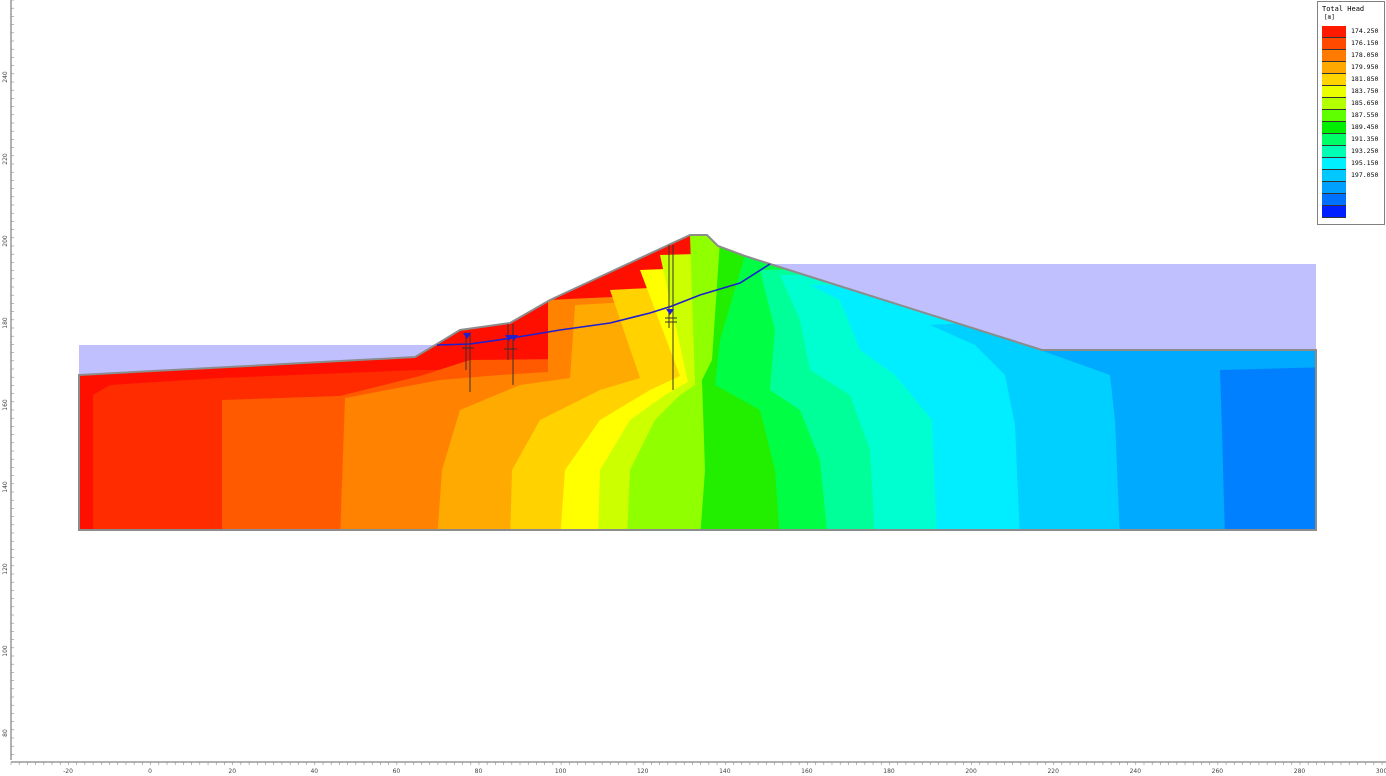 This screenshot has height=776, width=1386. Describe the element at coordinates (1365, 139) in the screenshot. I see `legend-label: 191.350` at that location.